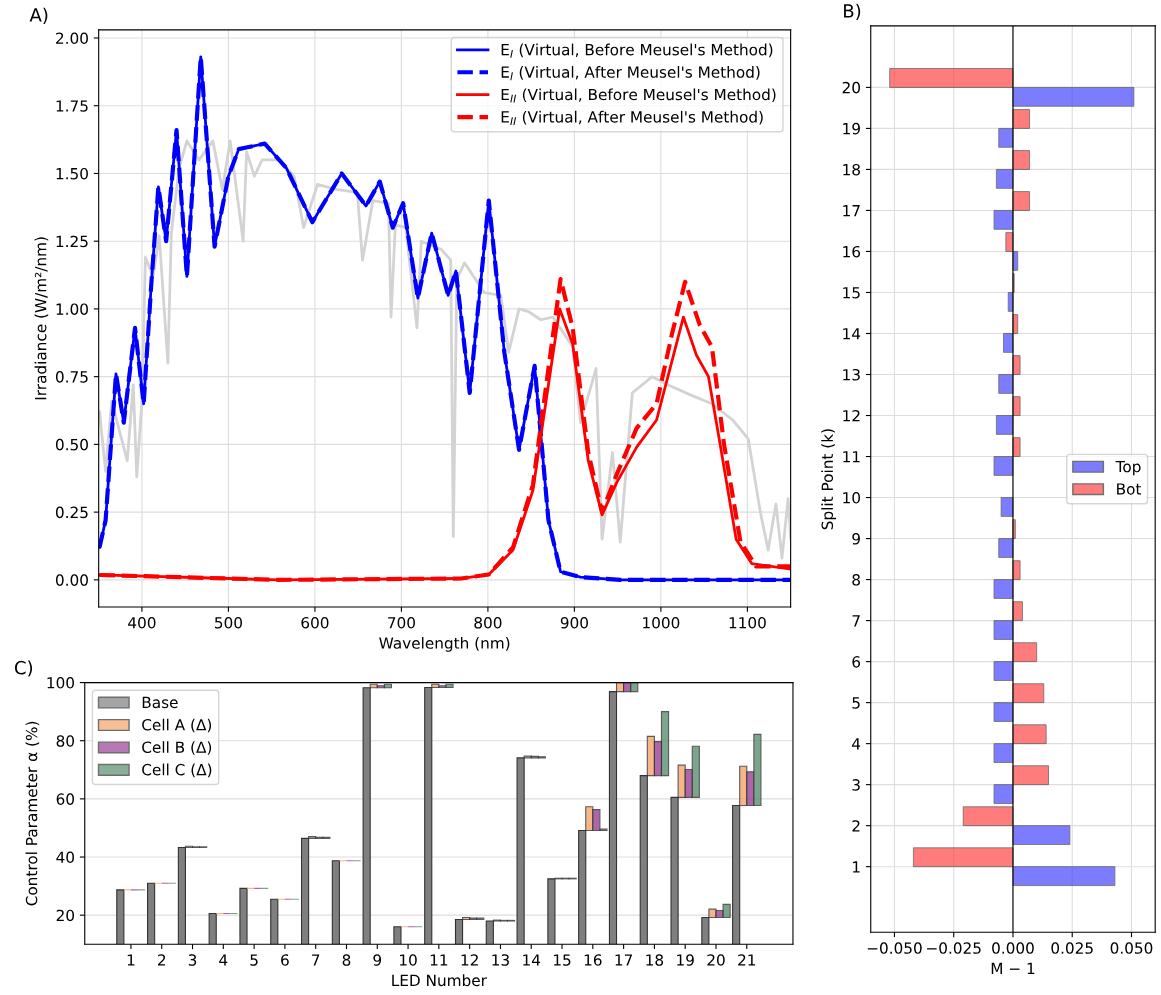  I want to click on x-tick-label: 20, so click(716, 960).